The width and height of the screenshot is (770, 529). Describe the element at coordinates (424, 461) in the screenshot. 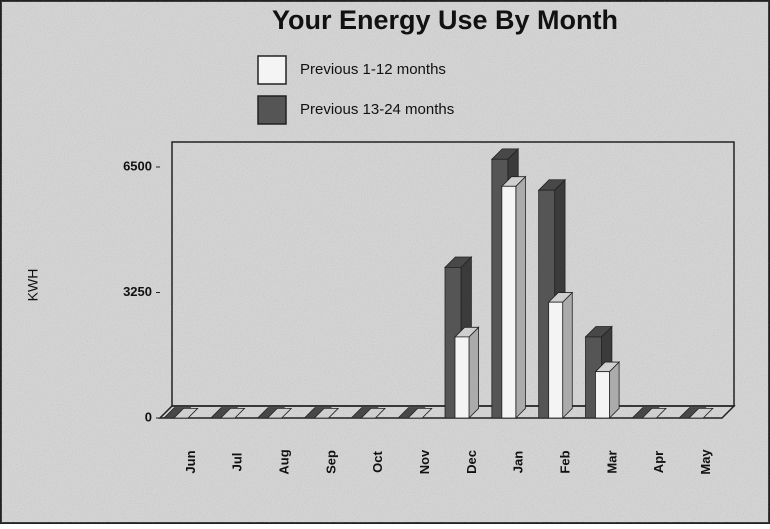

I see `x-tick-label: Nov` at that location.